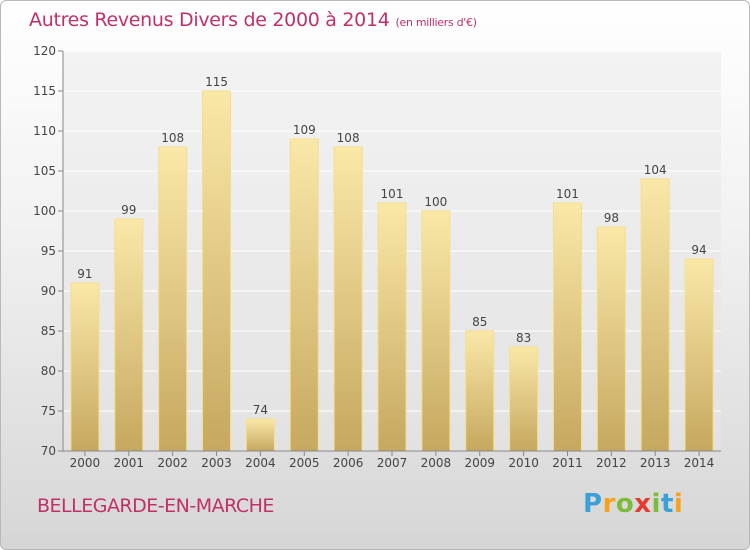 This screenshot has height=550, width=750. Describe the element at coordinates (84, 274) in the screenshot. I see `data-label: 91` at that location.